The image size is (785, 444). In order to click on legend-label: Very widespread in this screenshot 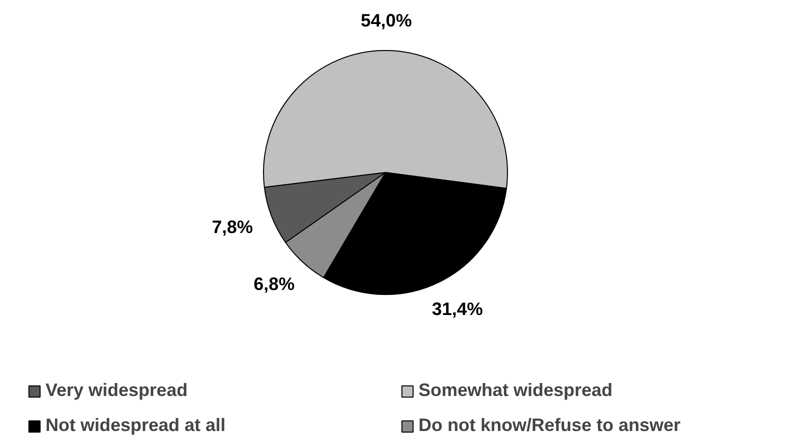, I will do `click(117, 390)`.